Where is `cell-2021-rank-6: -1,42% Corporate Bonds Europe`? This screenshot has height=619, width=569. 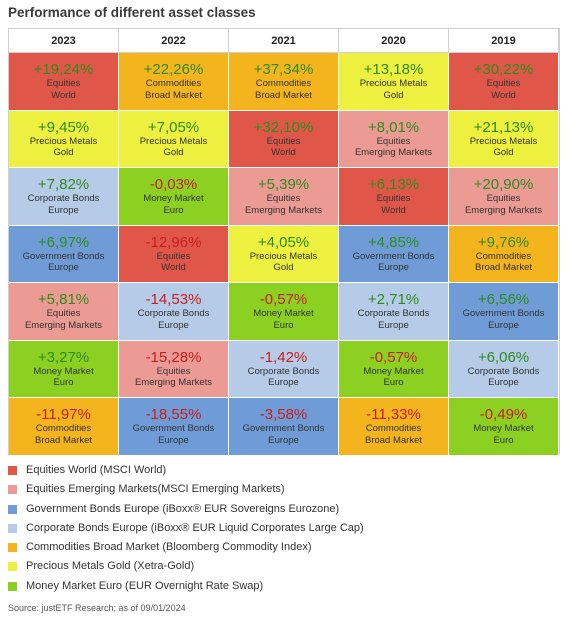
cell-2021-rank-6: -1,42% Corporate Bonds Europe is located at coordinates (284, 369).